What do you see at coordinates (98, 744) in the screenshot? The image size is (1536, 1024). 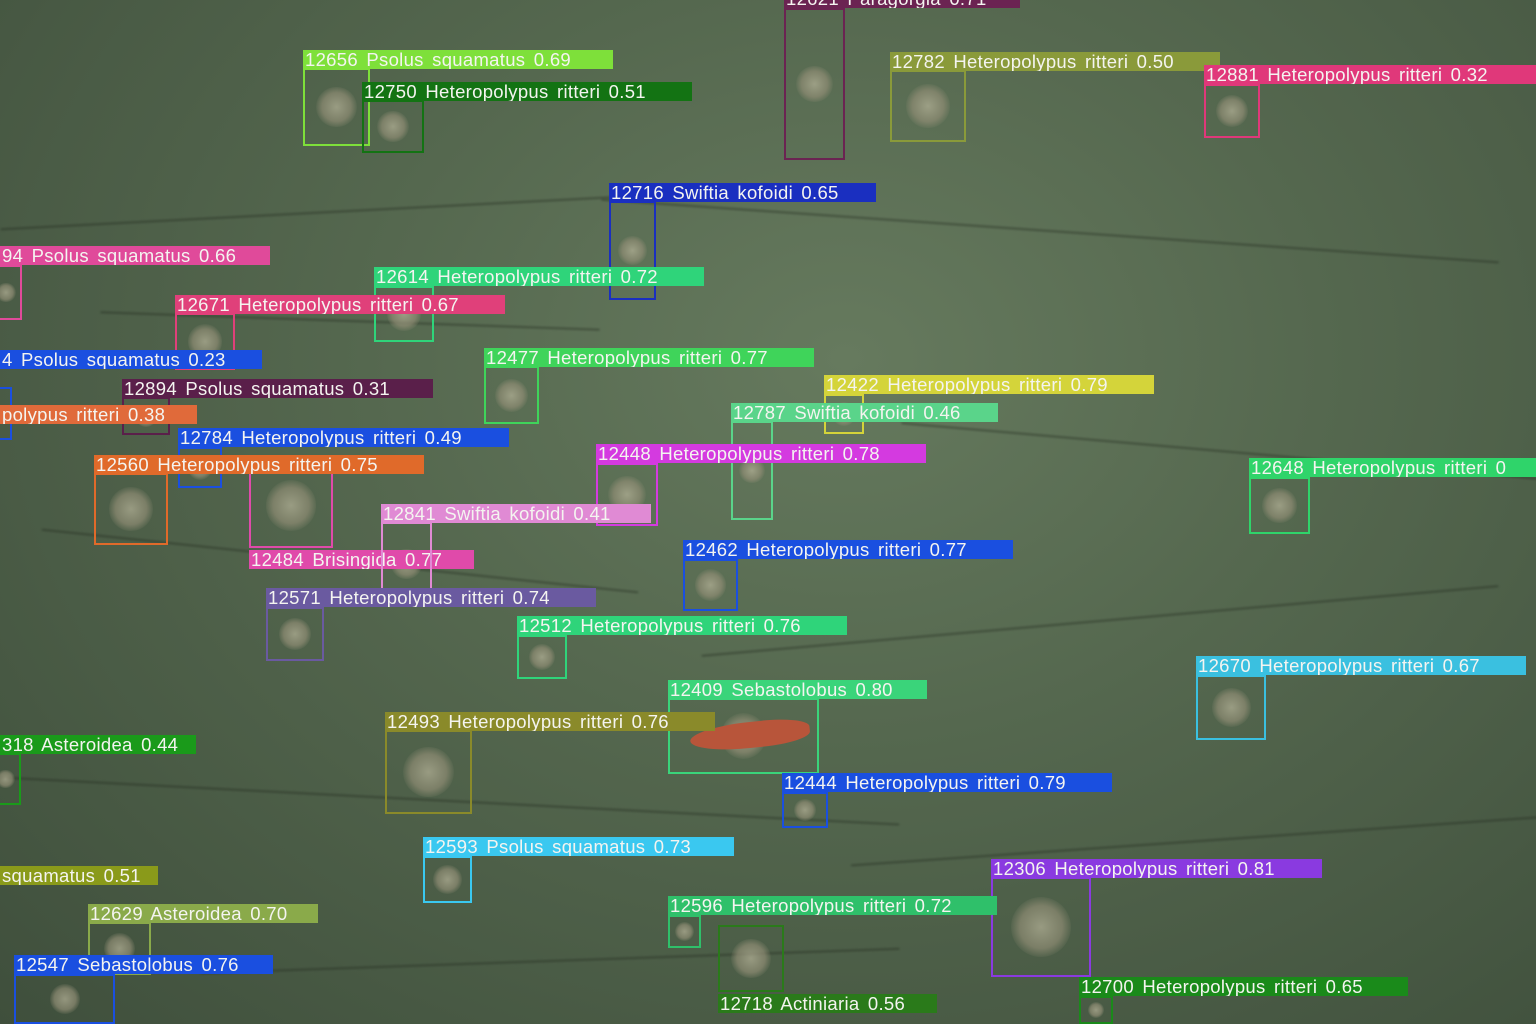 I see `detection-label: 318 Asteroidea 0.44` at bounding box center [98, 744].